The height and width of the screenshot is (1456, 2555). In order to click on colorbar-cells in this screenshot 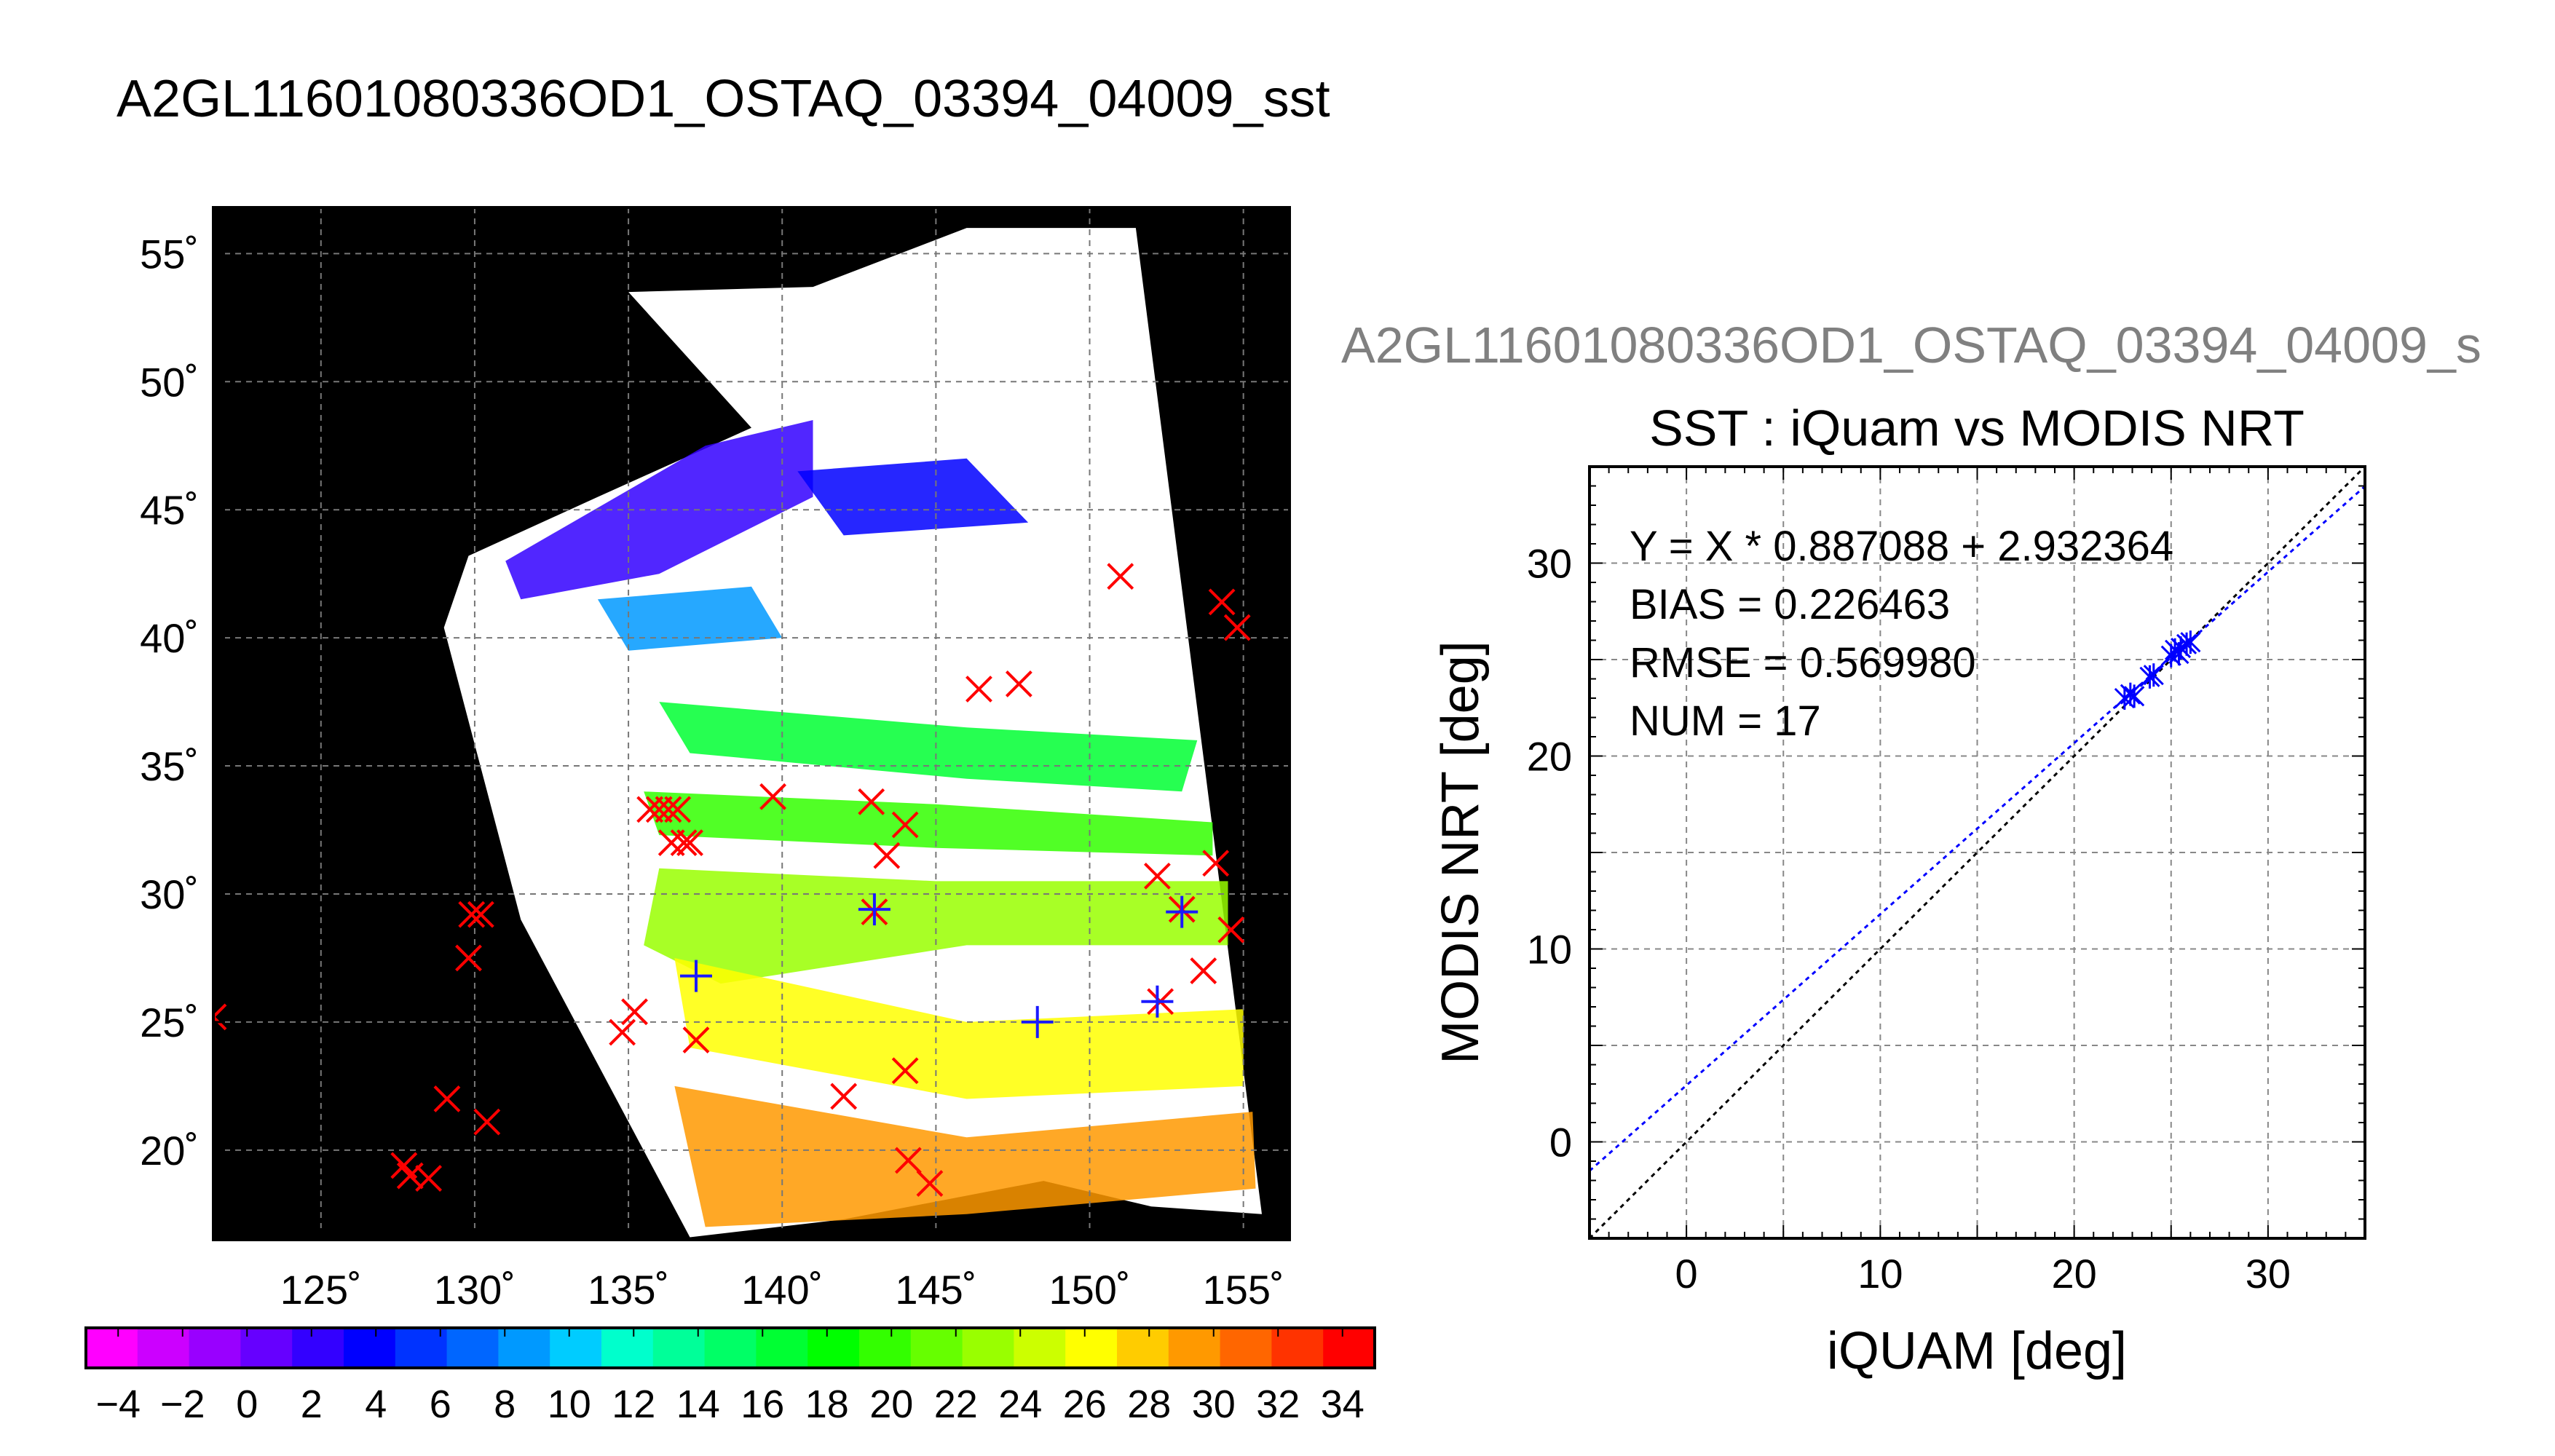, I will do `click(730, 1348)`.